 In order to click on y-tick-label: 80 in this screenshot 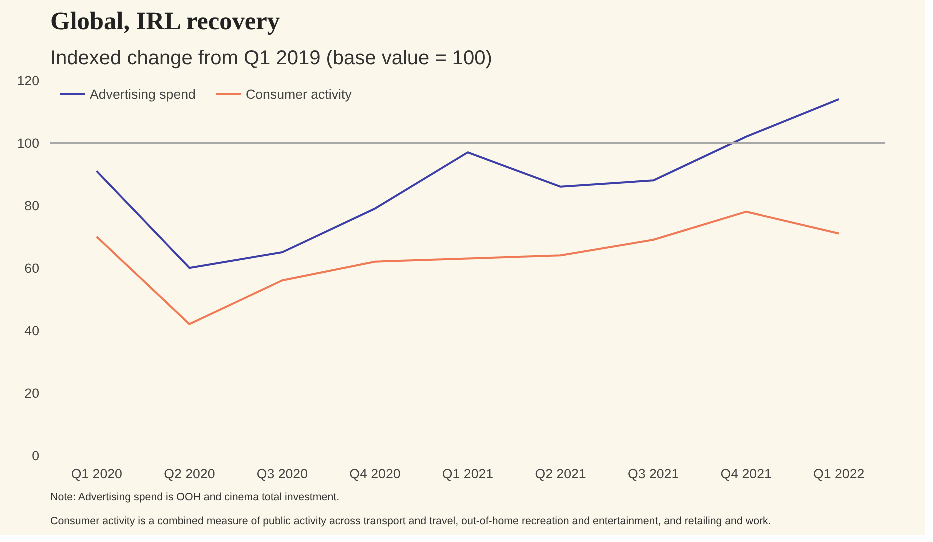, I will do `click(32, 206)`.